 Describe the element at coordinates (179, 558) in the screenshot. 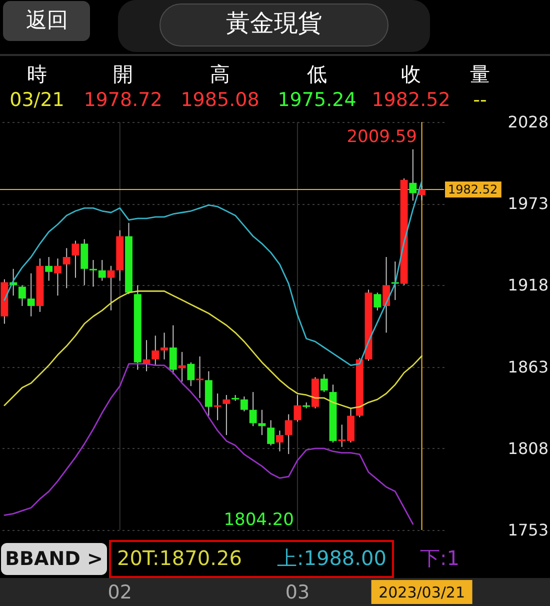

I see `text: 20T:1870.26` at that location.